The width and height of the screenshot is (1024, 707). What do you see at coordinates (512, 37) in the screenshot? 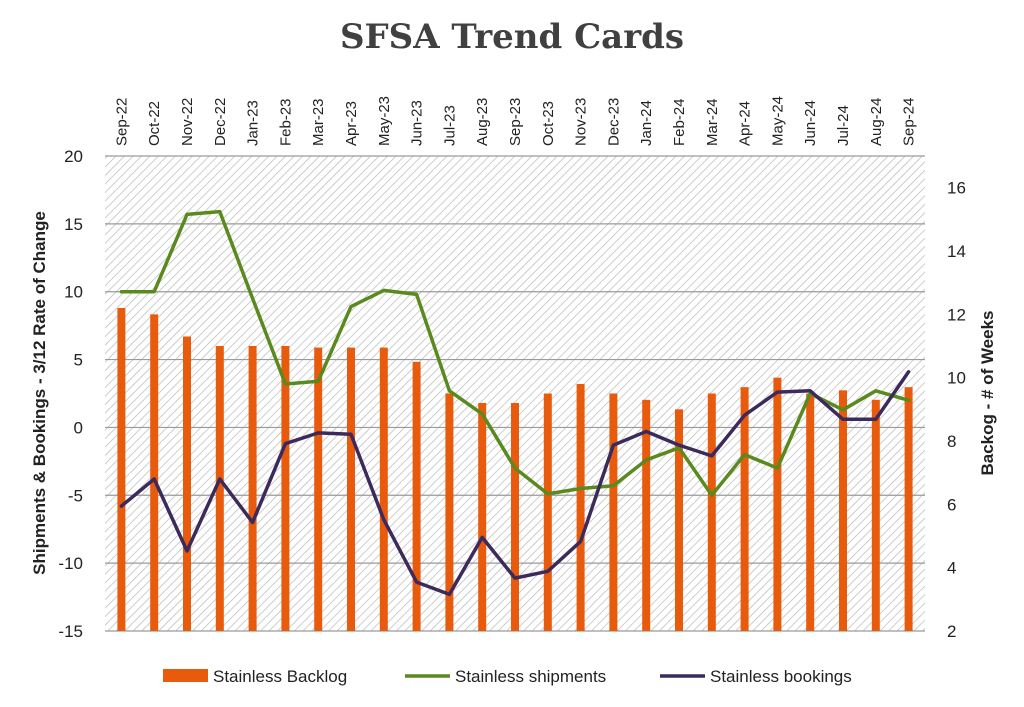
I see `chart-title: SFSA Trend Cards` at bounding box center [512, 37].